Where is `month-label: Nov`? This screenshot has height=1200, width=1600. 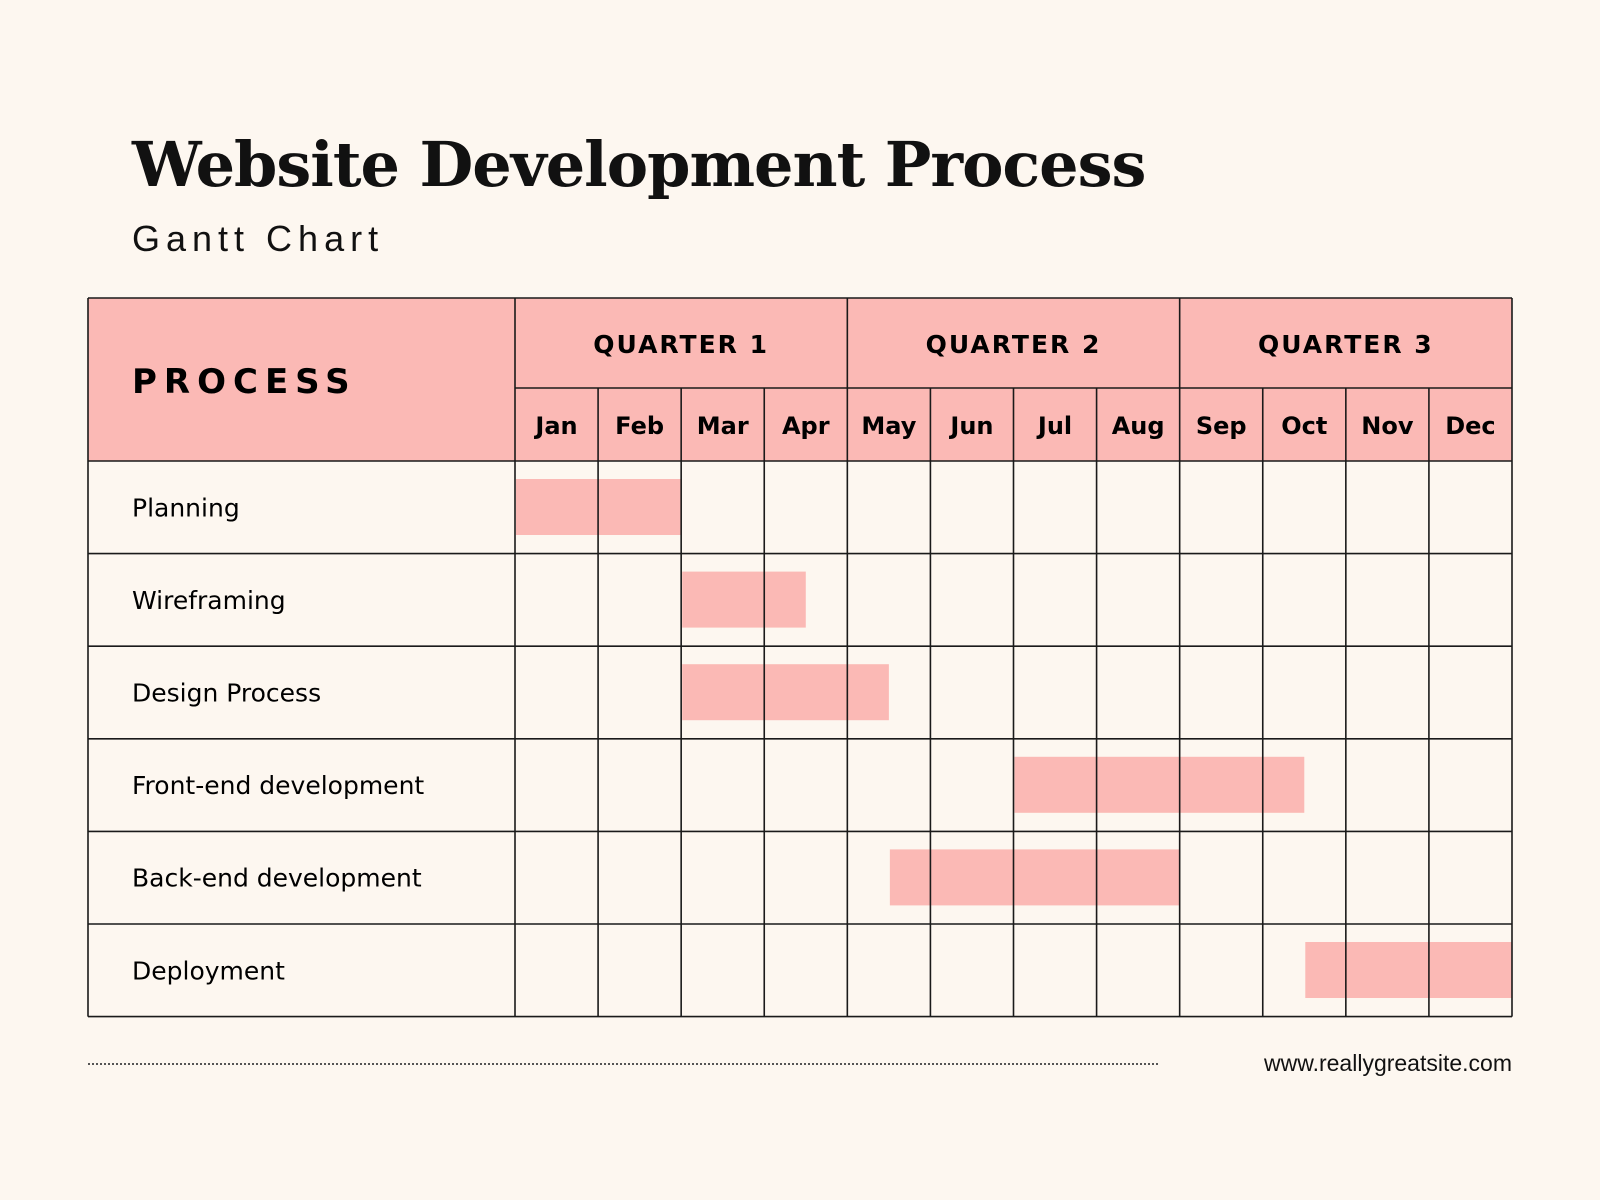
month-label: Nov is located at coordinates (1387, 426).